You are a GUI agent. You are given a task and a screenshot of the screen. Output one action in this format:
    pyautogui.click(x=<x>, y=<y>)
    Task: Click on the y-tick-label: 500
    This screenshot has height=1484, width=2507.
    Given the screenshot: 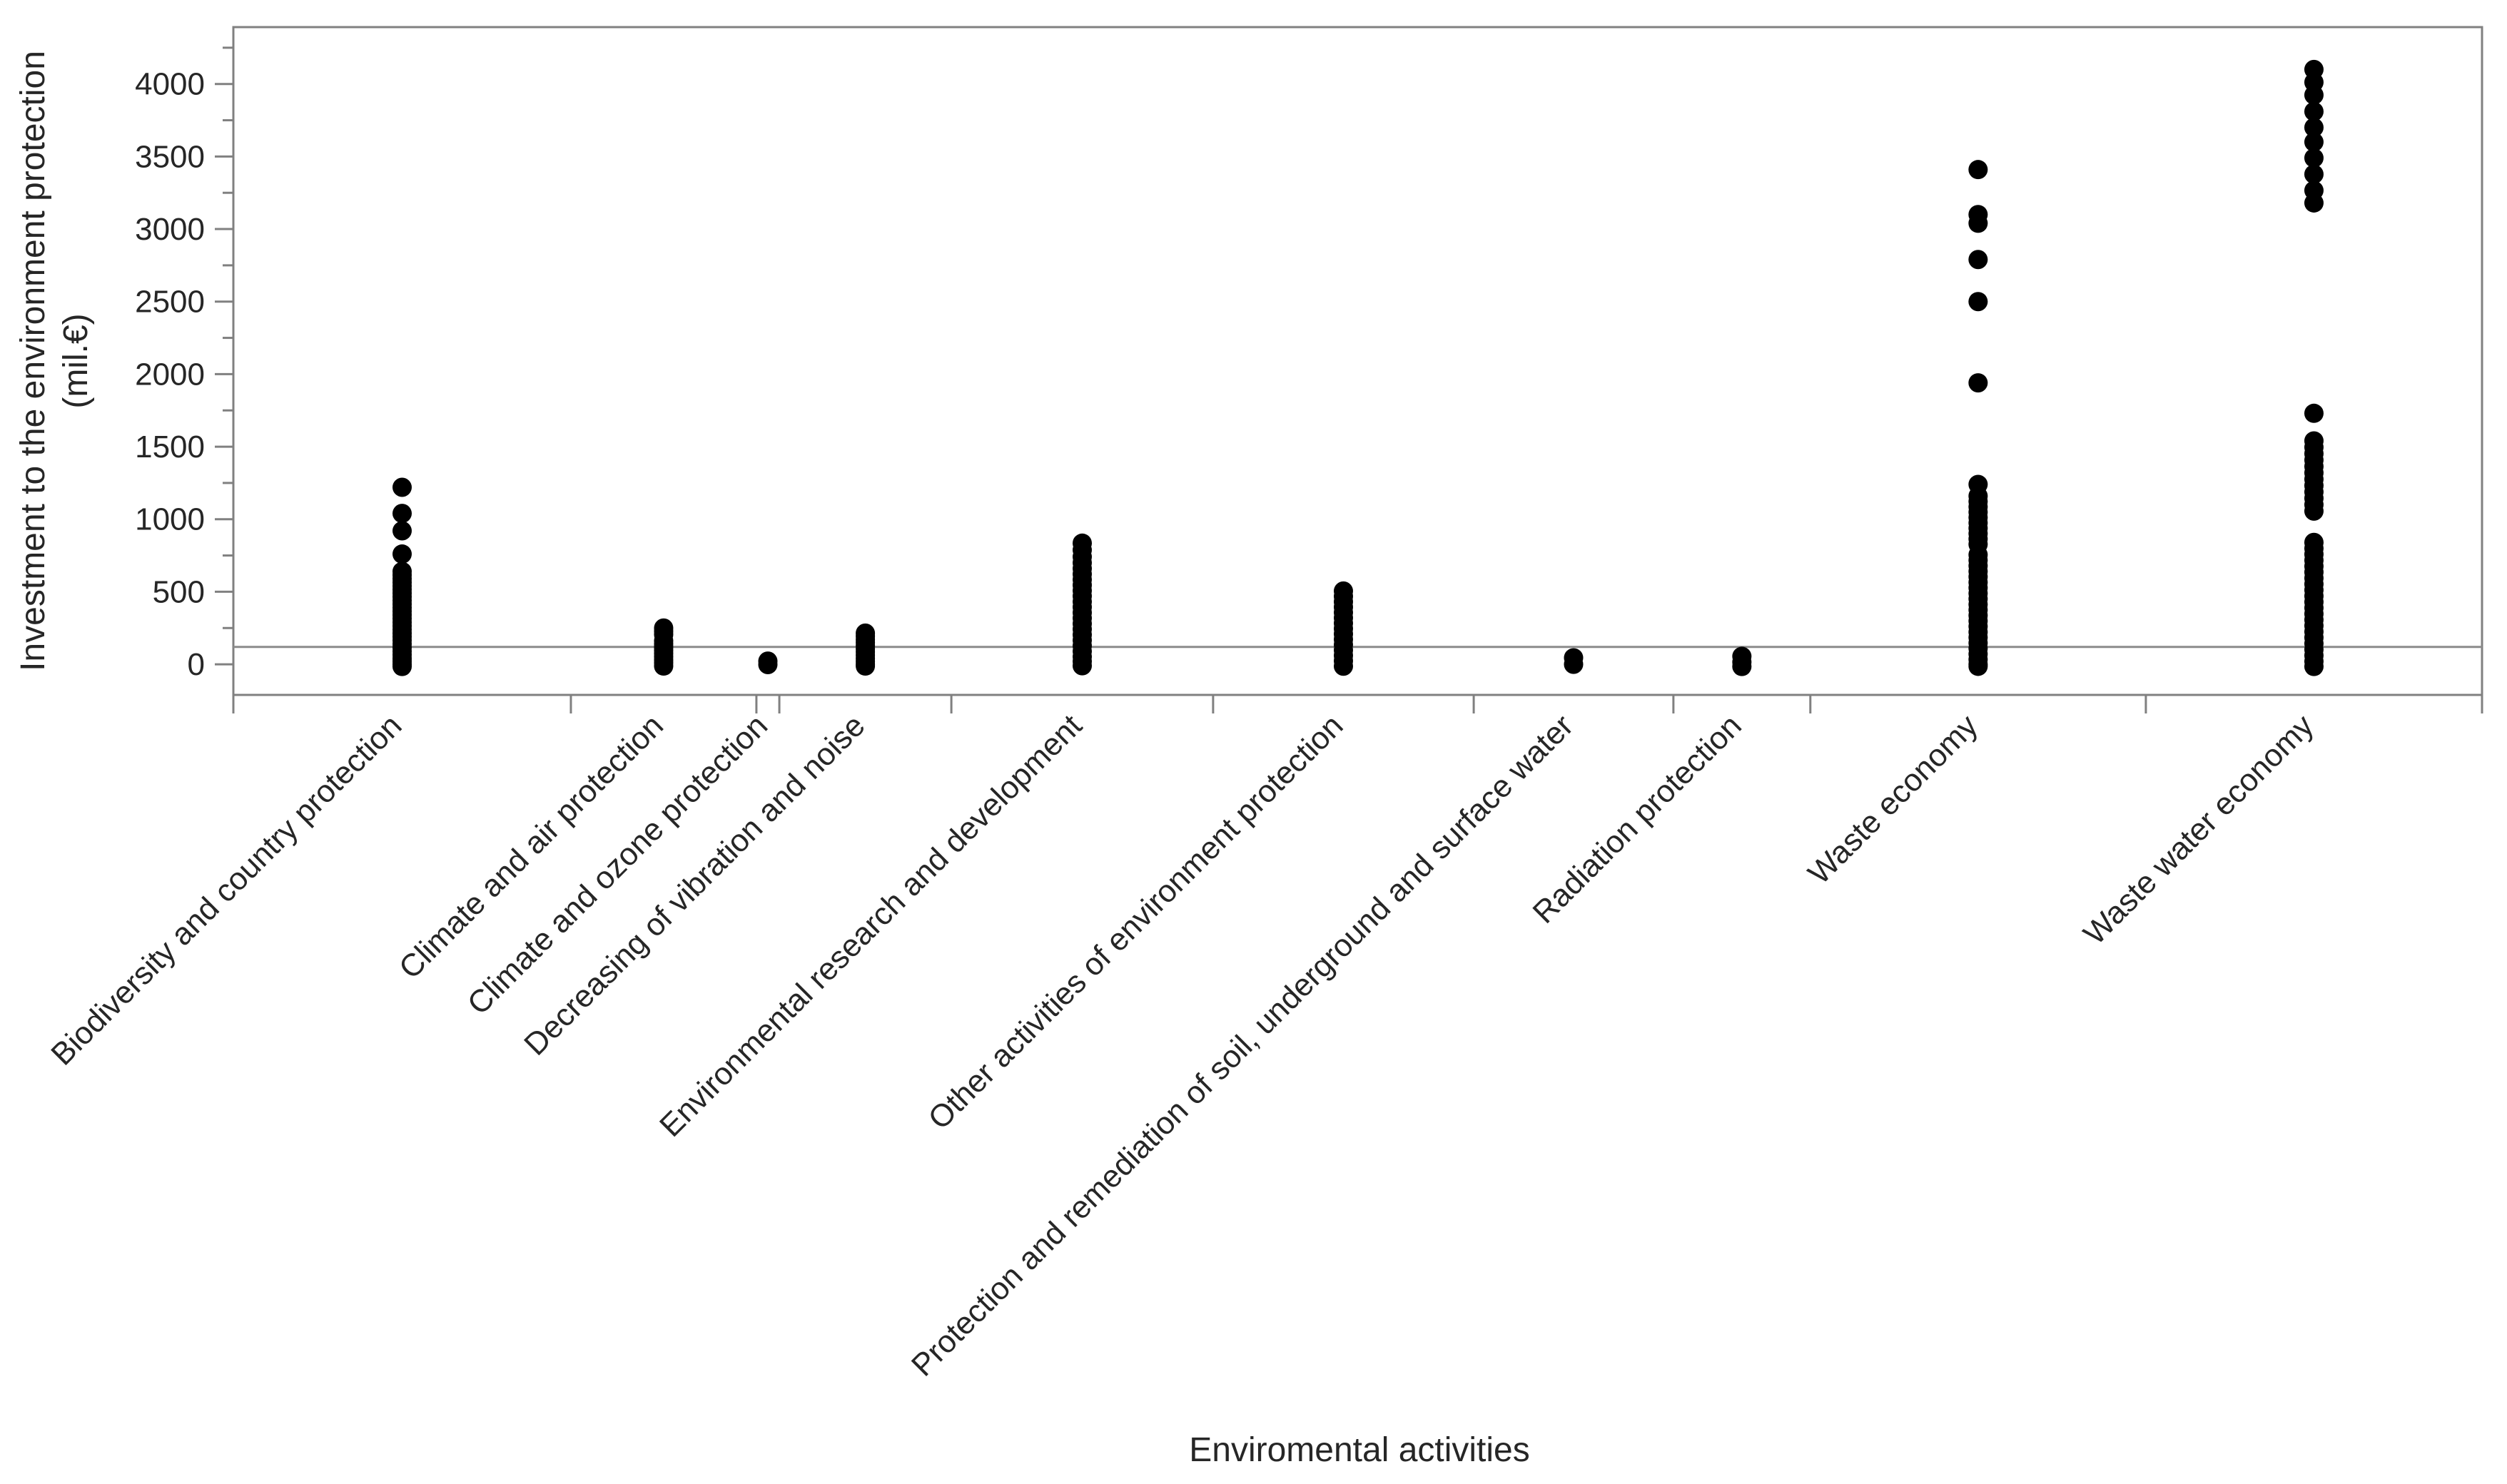 What is the action you would take?
    pyautogui.click(x=179, y=591)
    